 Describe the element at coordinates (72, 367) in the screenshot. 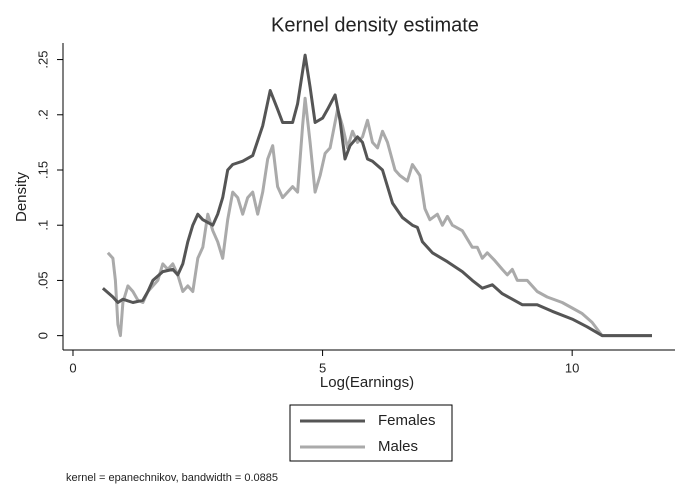

I see `x-tick-label: 0` at that location.